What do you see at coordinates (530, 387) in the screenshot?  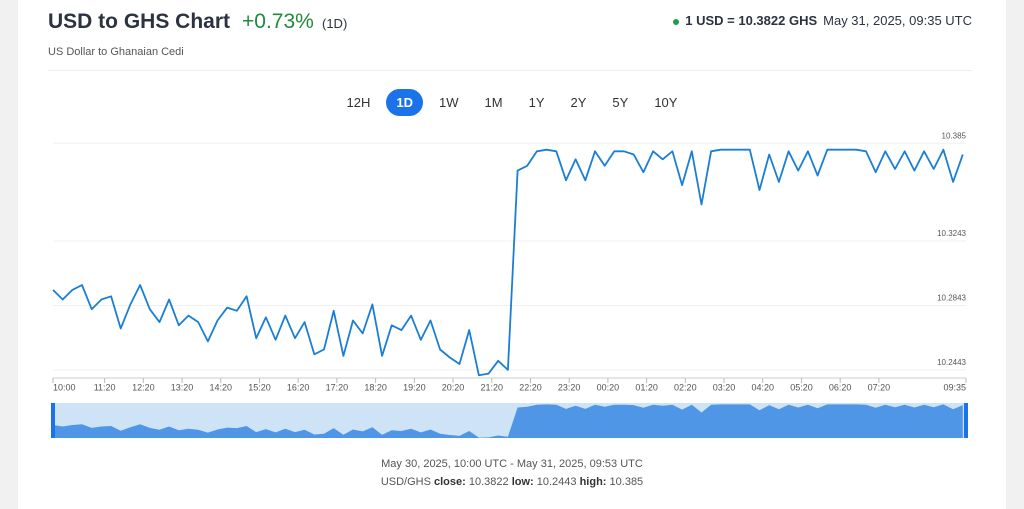 I see `x-tick-label: 22:20` at bounding box center [530, 387].